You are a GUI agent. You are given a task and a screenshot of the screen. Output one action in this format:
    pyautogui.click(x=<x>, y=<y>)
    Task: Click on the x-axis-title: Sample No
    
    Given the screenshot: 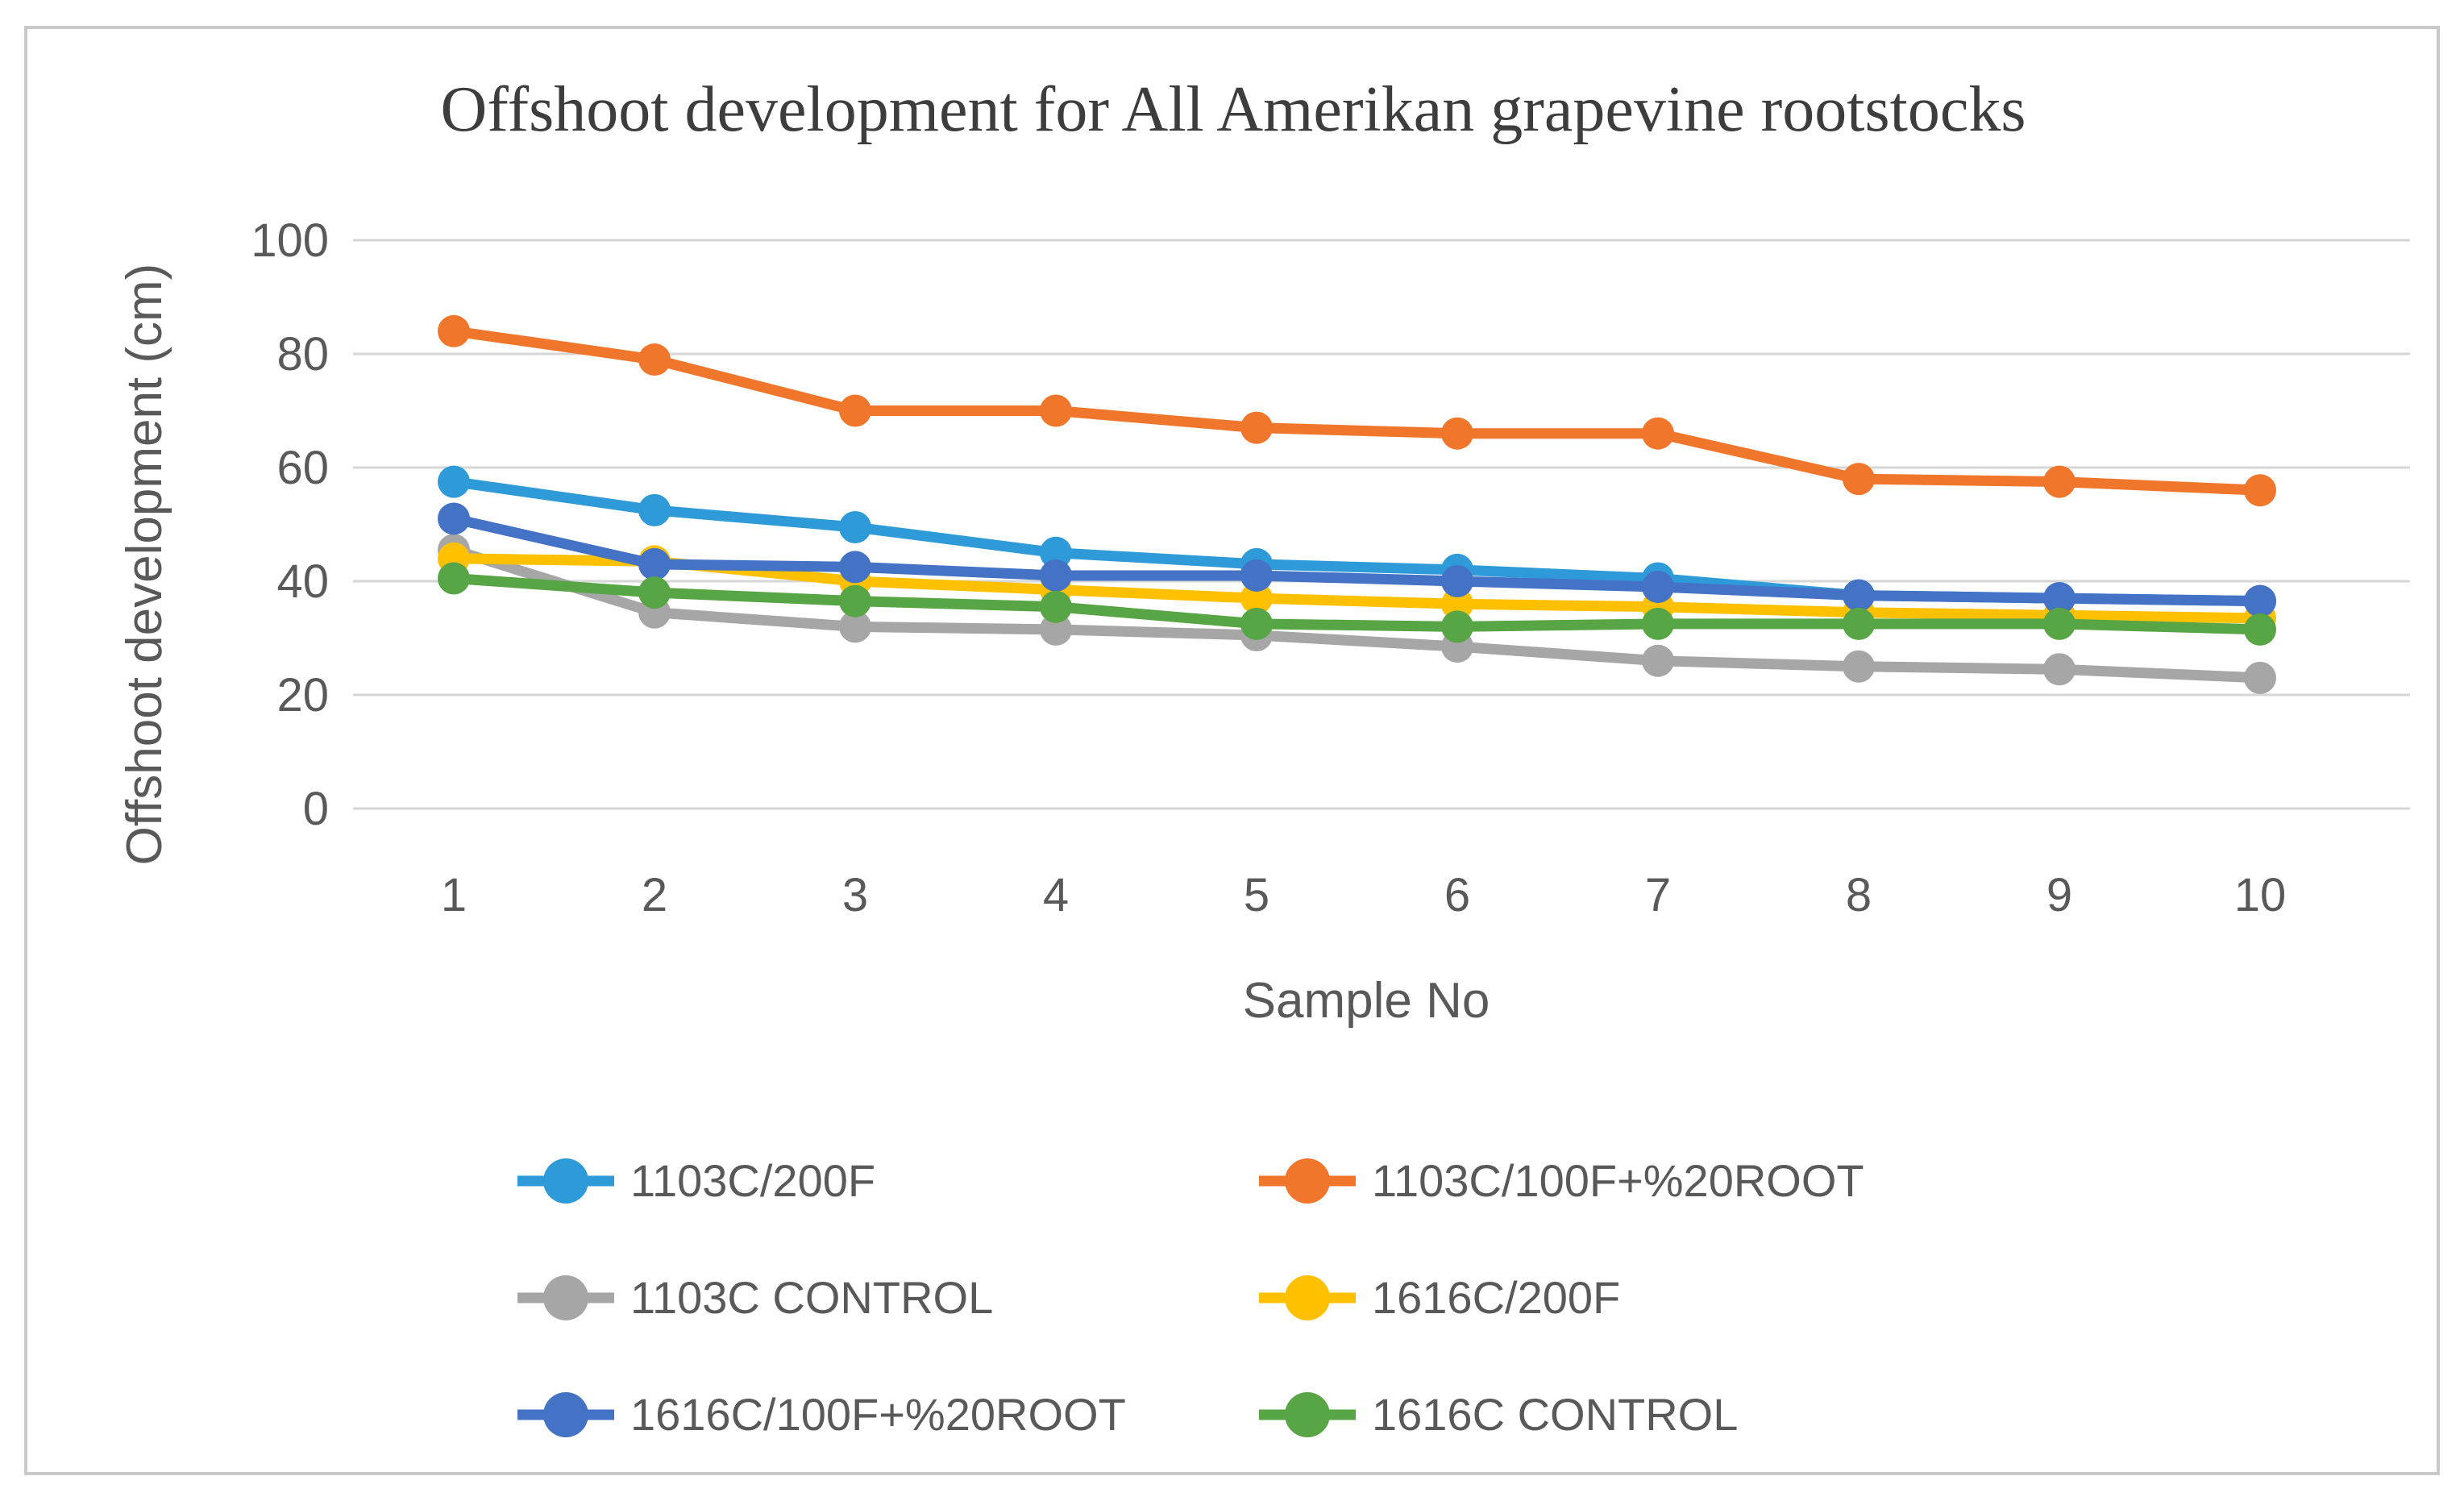 What is the action you would take?
    pyautogui.click(x=1366, y=1001)
    